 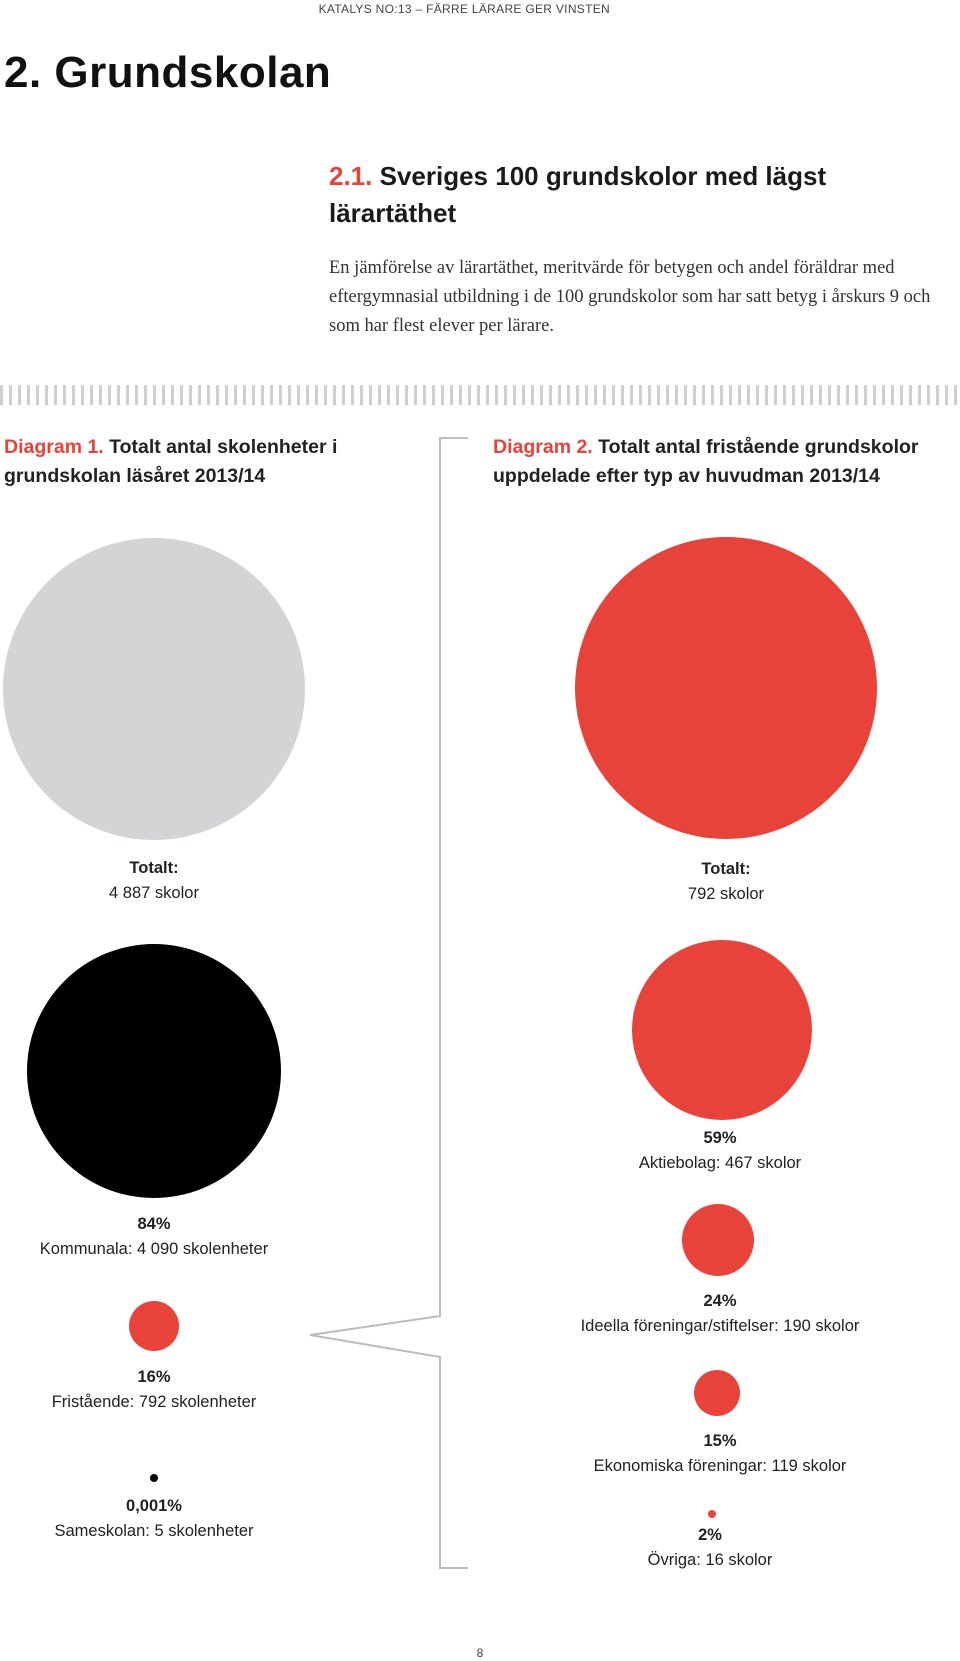 What do you see at coordinates (720, 1466) in the screenshot?
I see `d2-ekonomiska-text: Ekonomiska föreningar: 119 skolor` at bounding box center [720, 1466].